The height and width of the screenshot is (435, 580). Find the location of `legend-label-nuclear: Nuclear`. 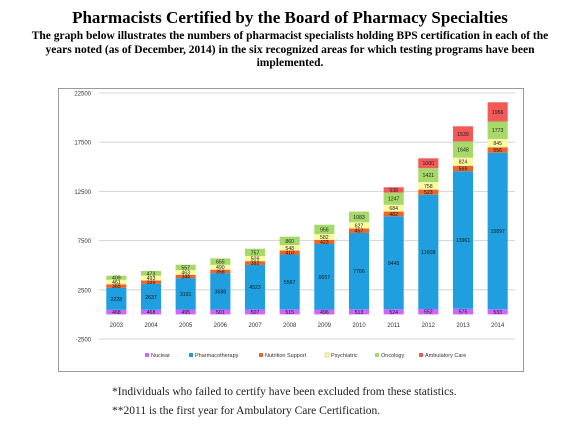

legend-label-nuclear: Nuclear is located at coordinates (160, 356).